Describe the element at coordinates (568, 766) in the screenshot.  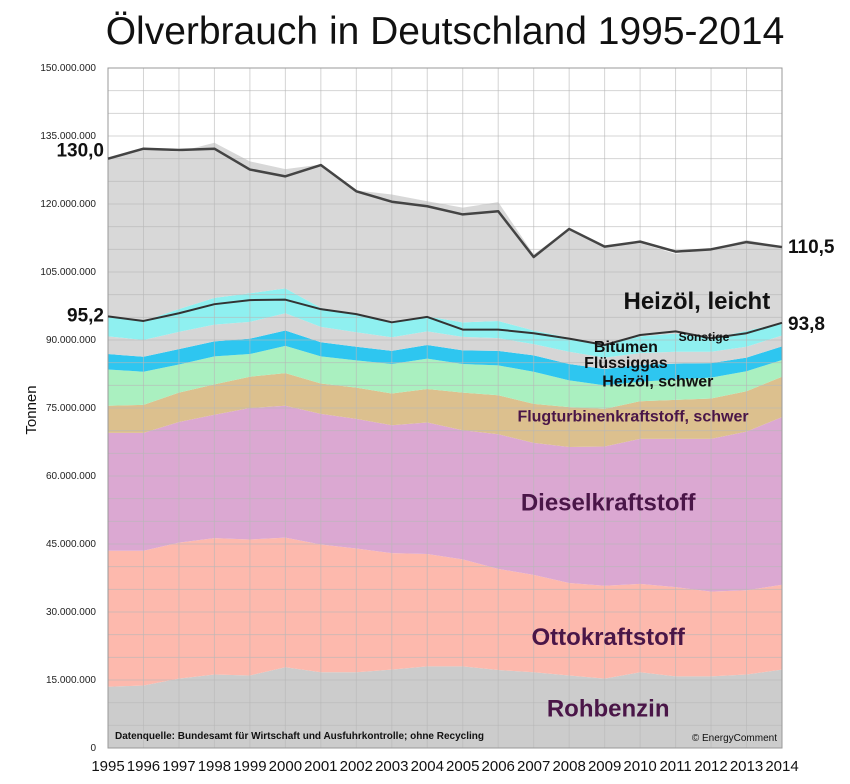
I see `x-tick-label: 2008` at that location.